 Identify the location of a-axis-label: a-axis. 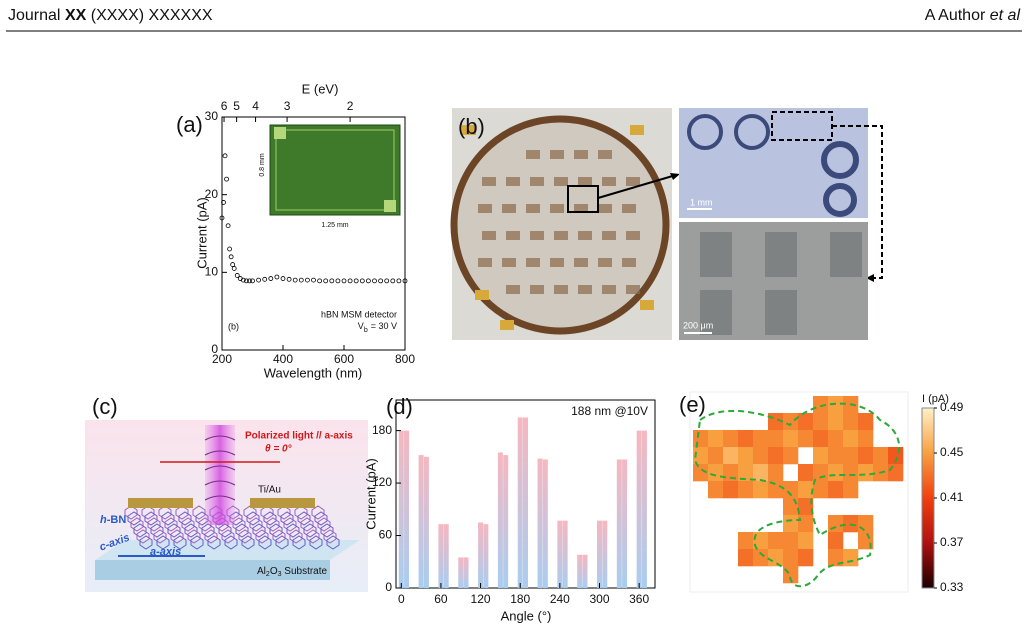
(165, 552).